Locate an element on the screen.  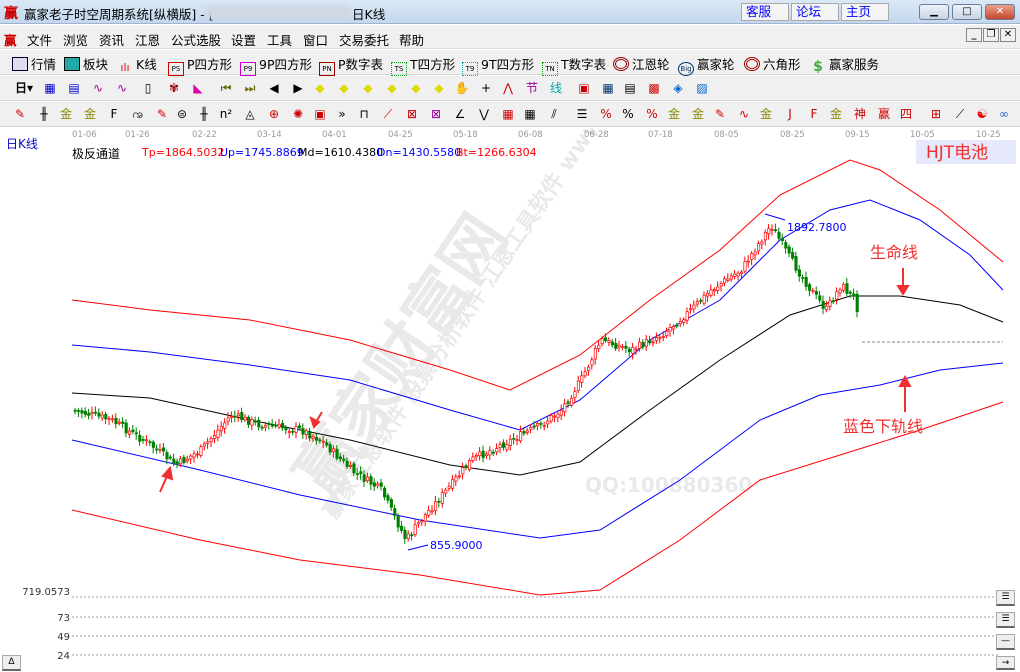
f-angle-icon: F is located at coordinates (814, 114).